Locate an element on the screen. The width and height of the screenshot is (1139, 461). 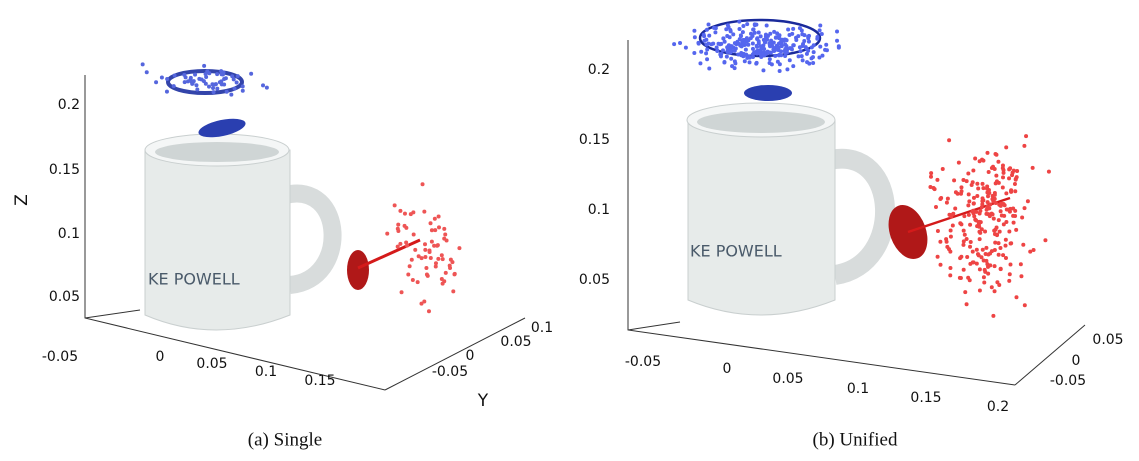
z-tick-label: 0.15 is located at coordinates (64, 170).